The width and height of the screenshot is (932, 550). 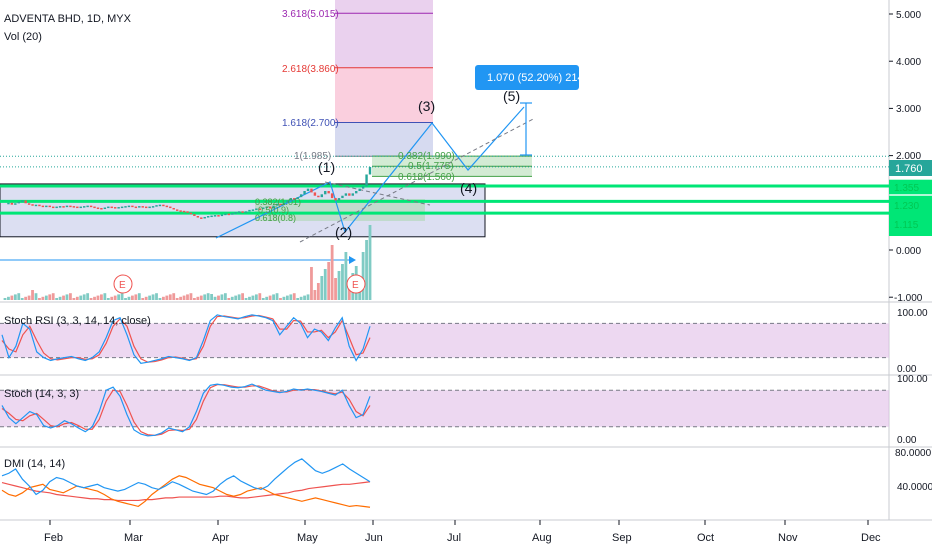 I want to click on fib-ret-label: 0.618(1.560), so click(x=426, y=177).